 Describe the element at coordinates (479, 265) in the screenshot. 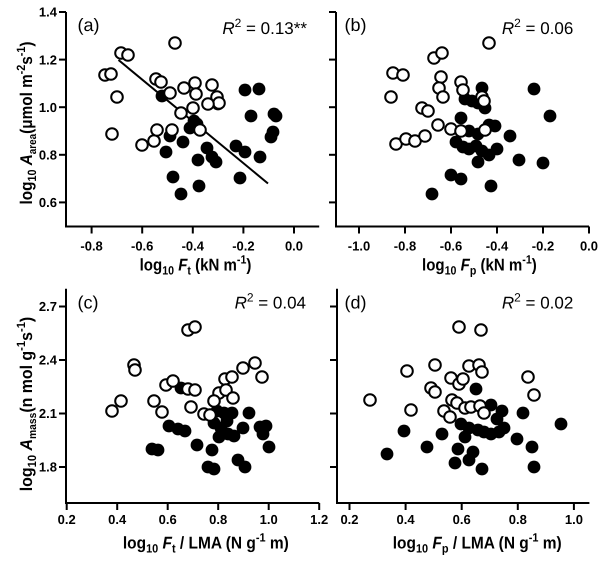

I see `svg-text: log10 Fp (kN m-1)` at that location.